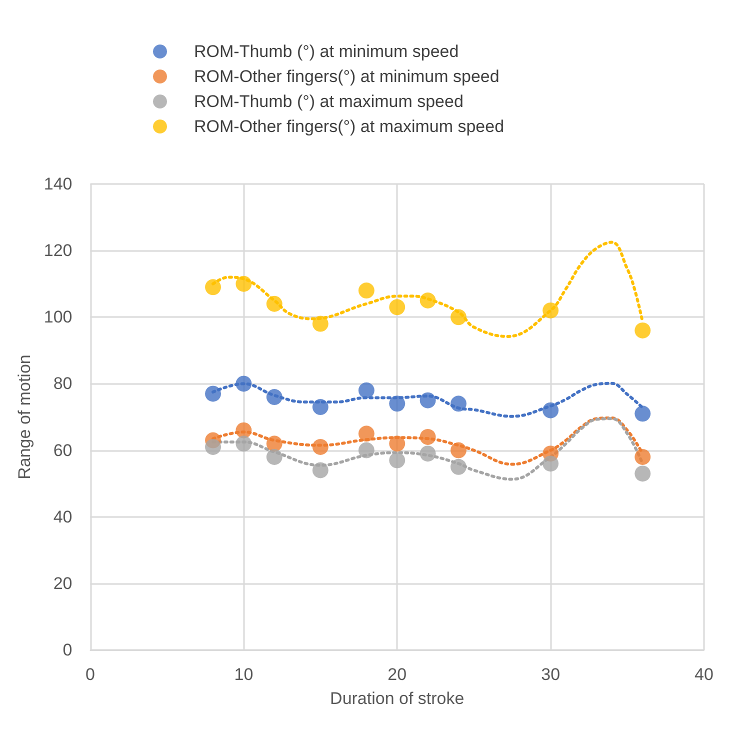 The width and height of the screenshot is (746, 740). Describe the element at coordinates (244, 674) in the screenshot. I see `x-tick-label: 10` at that location.